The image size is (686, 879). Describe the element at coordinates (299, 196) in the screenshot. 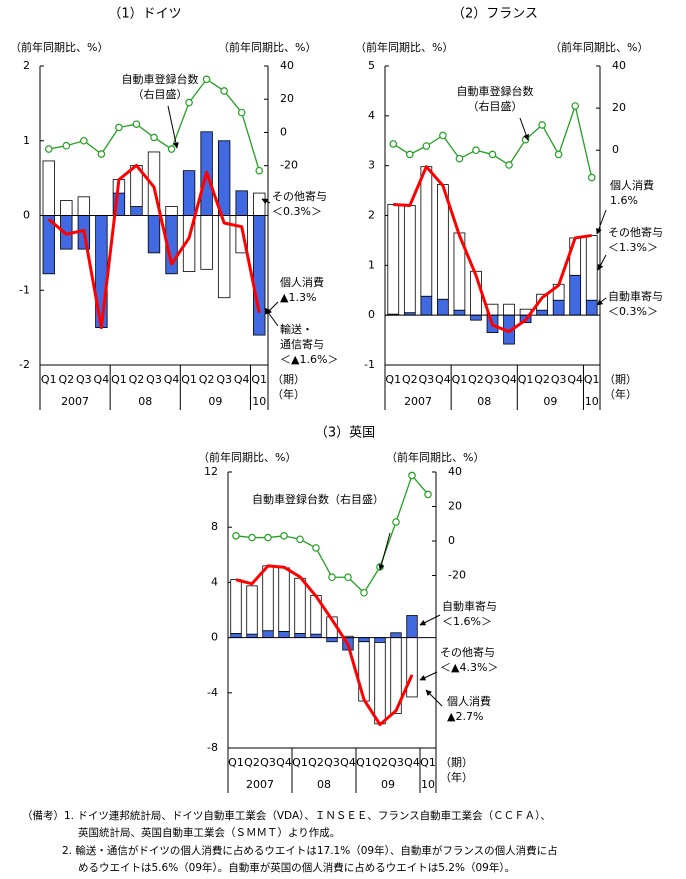

I see `annotation: その他寄与` at that location.